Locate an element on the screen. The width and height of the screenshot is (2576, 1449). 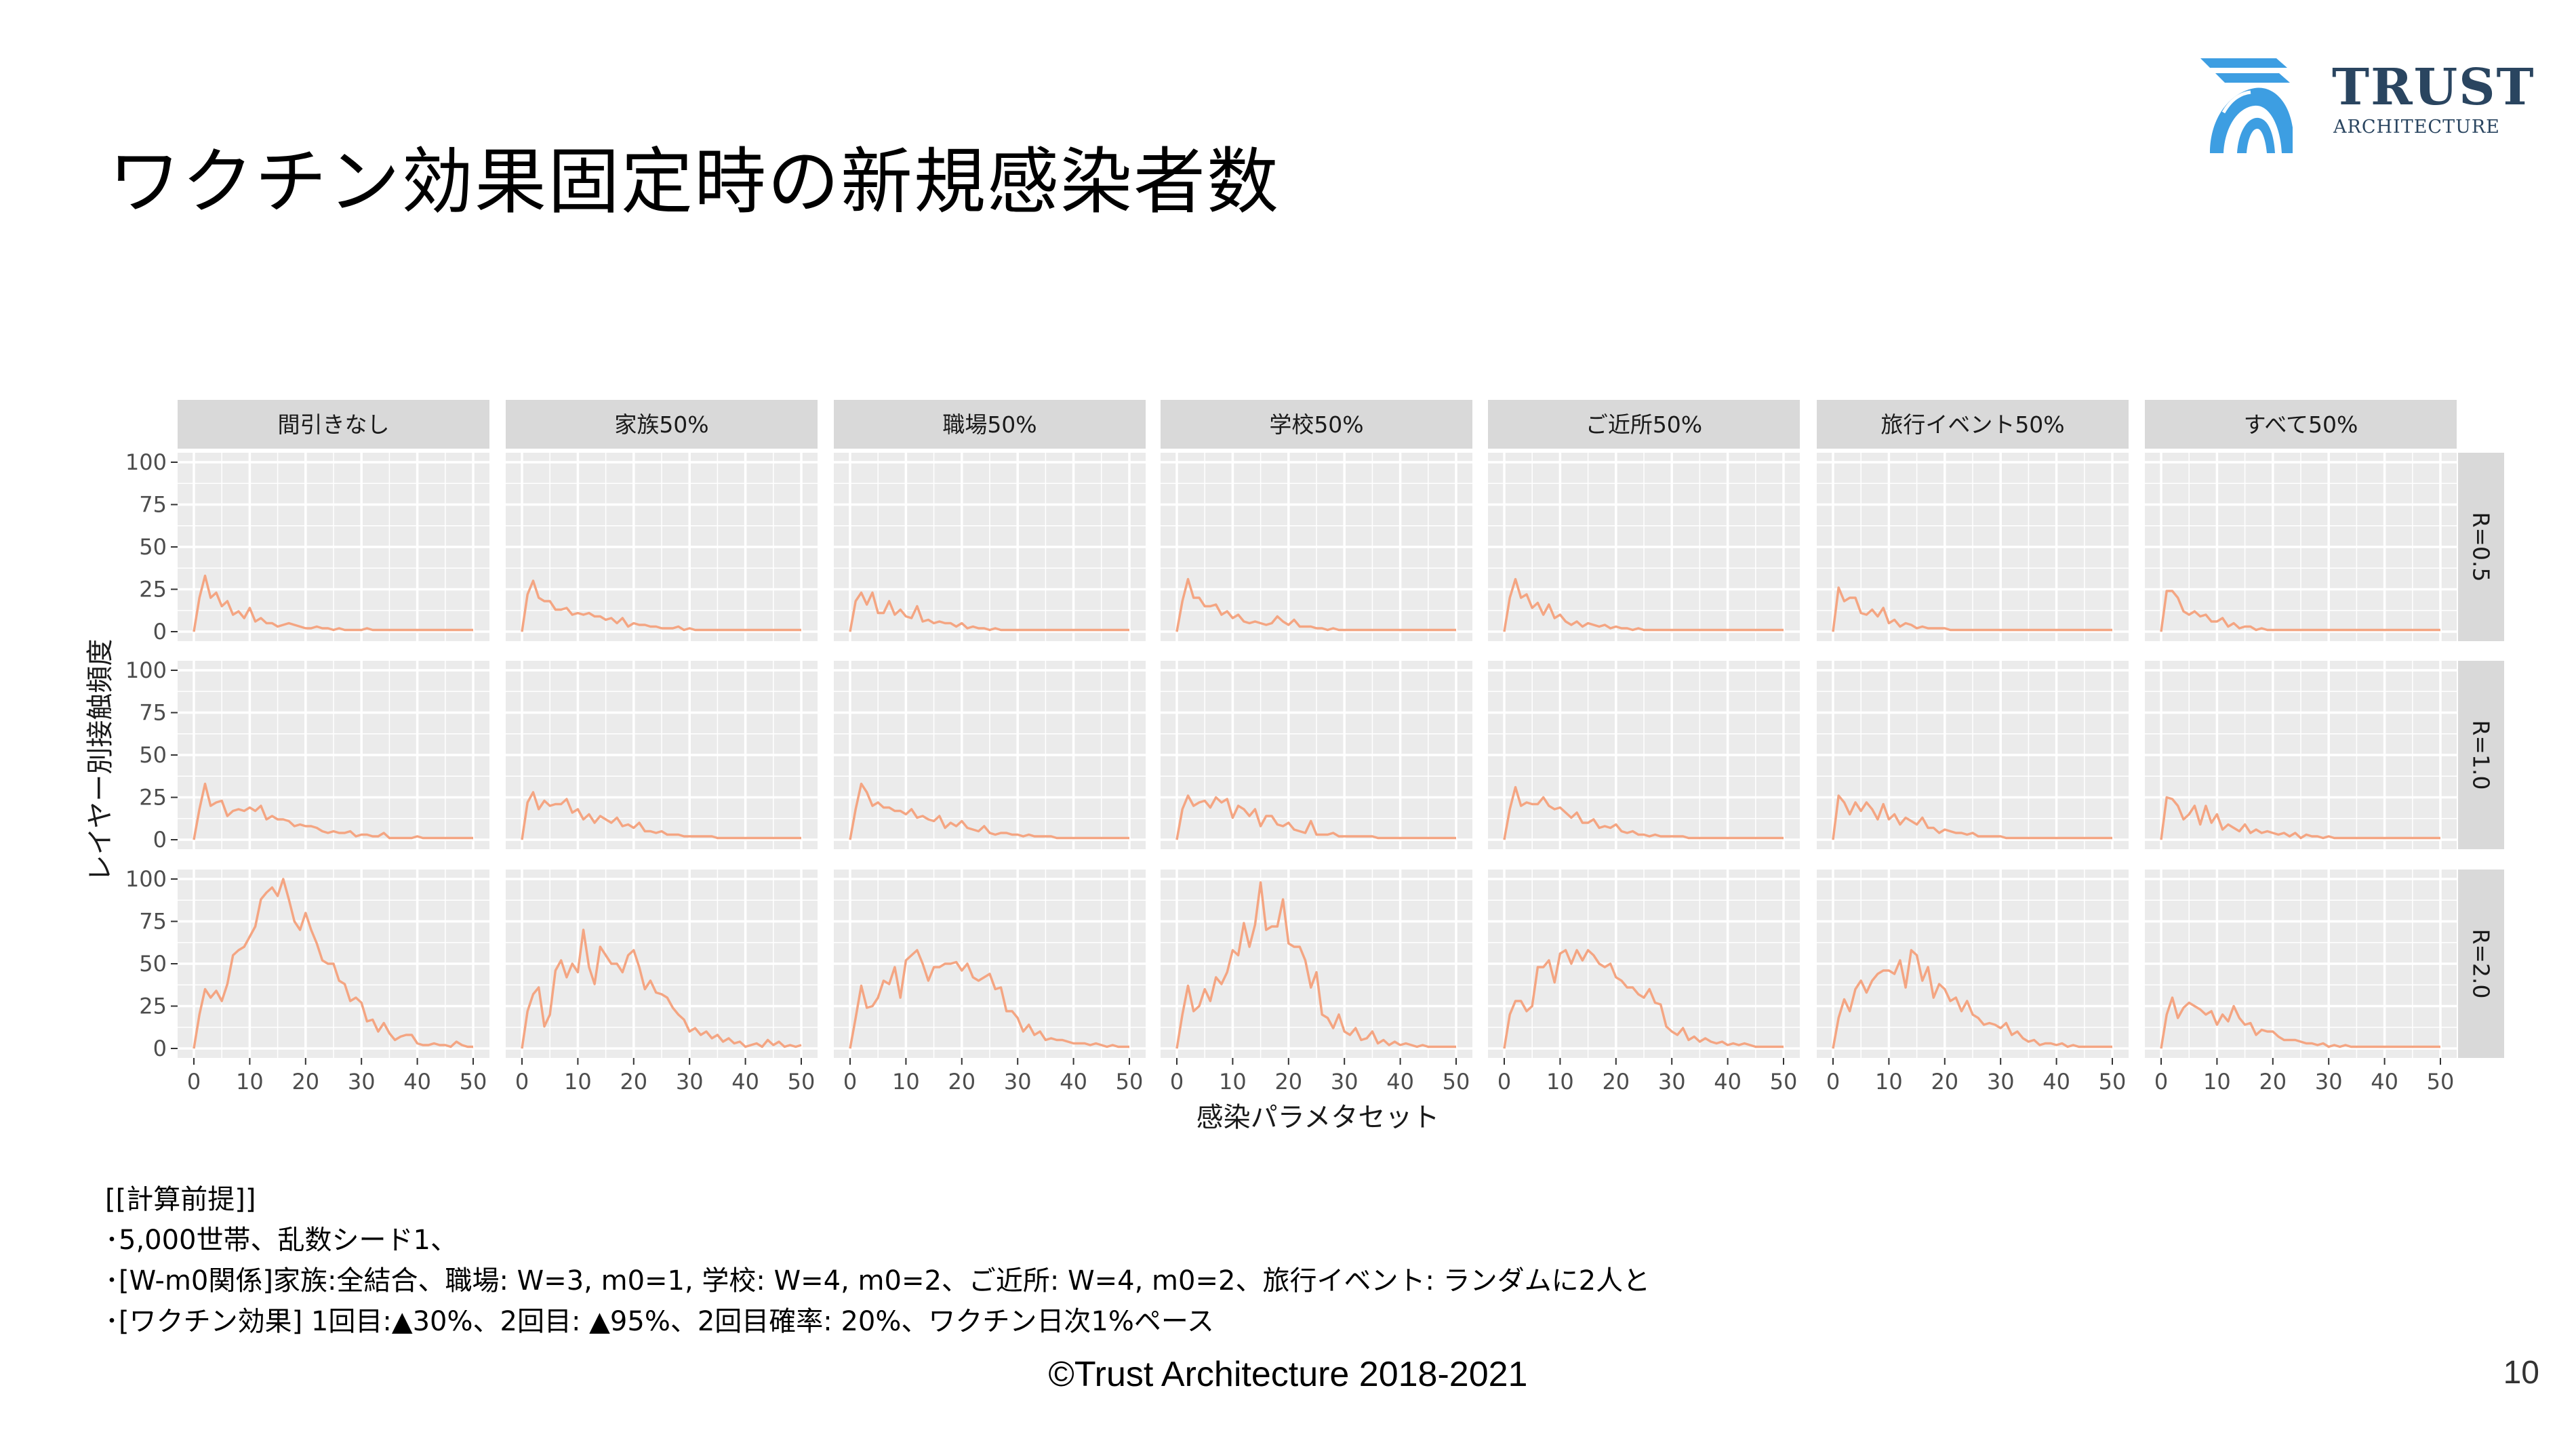
column-strip-label: 家族50% is located at coordinates (661, 424).